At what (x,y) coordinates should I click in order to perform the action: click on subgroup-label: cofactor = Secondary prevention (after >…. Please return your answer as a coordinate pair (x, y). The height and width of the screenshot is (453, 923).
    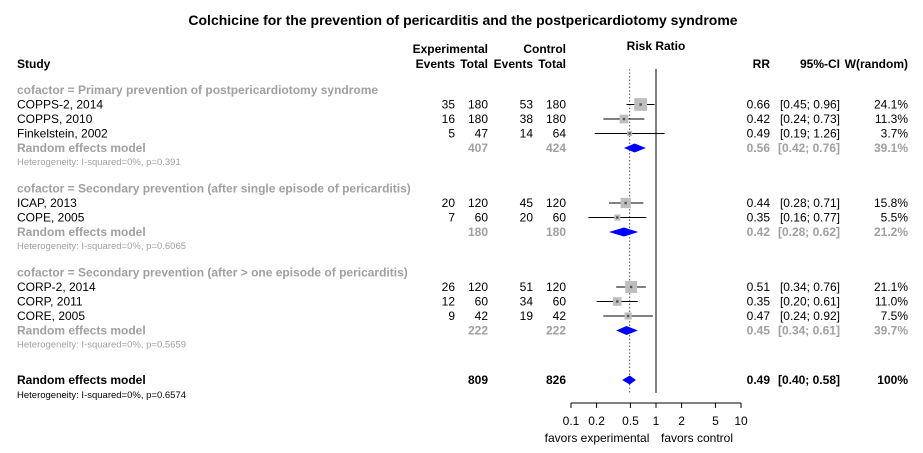
    Looking at the image, I should click on (212, 273).